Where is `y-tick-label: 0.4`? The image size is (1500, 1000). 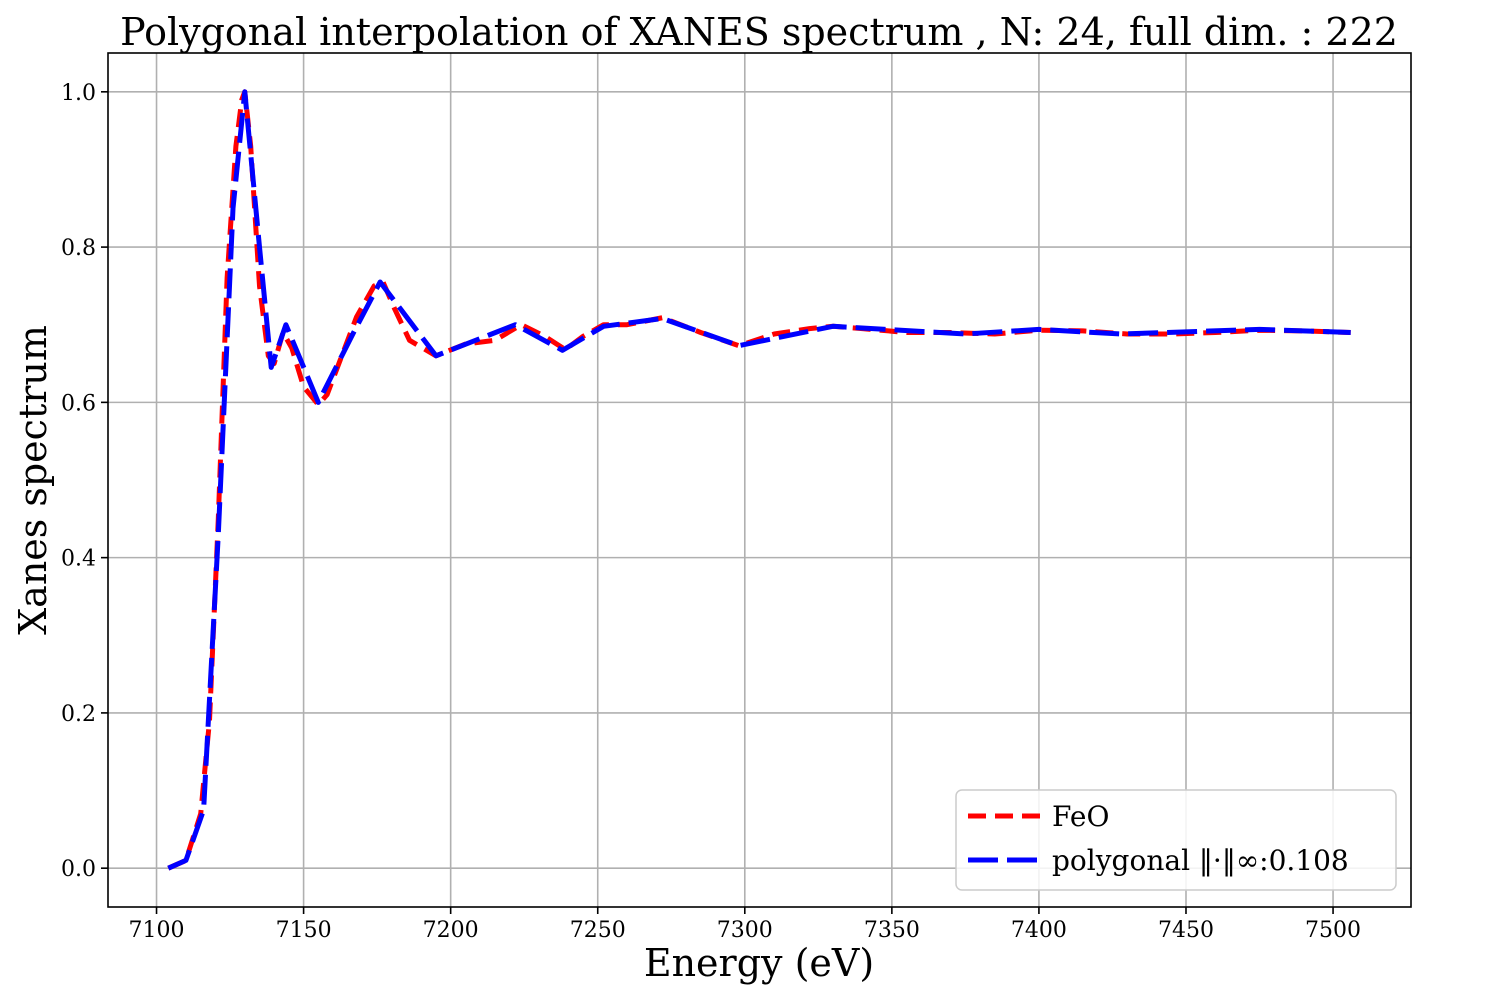 y-tick-label: 0.4 is located at coordinates (78, 559).